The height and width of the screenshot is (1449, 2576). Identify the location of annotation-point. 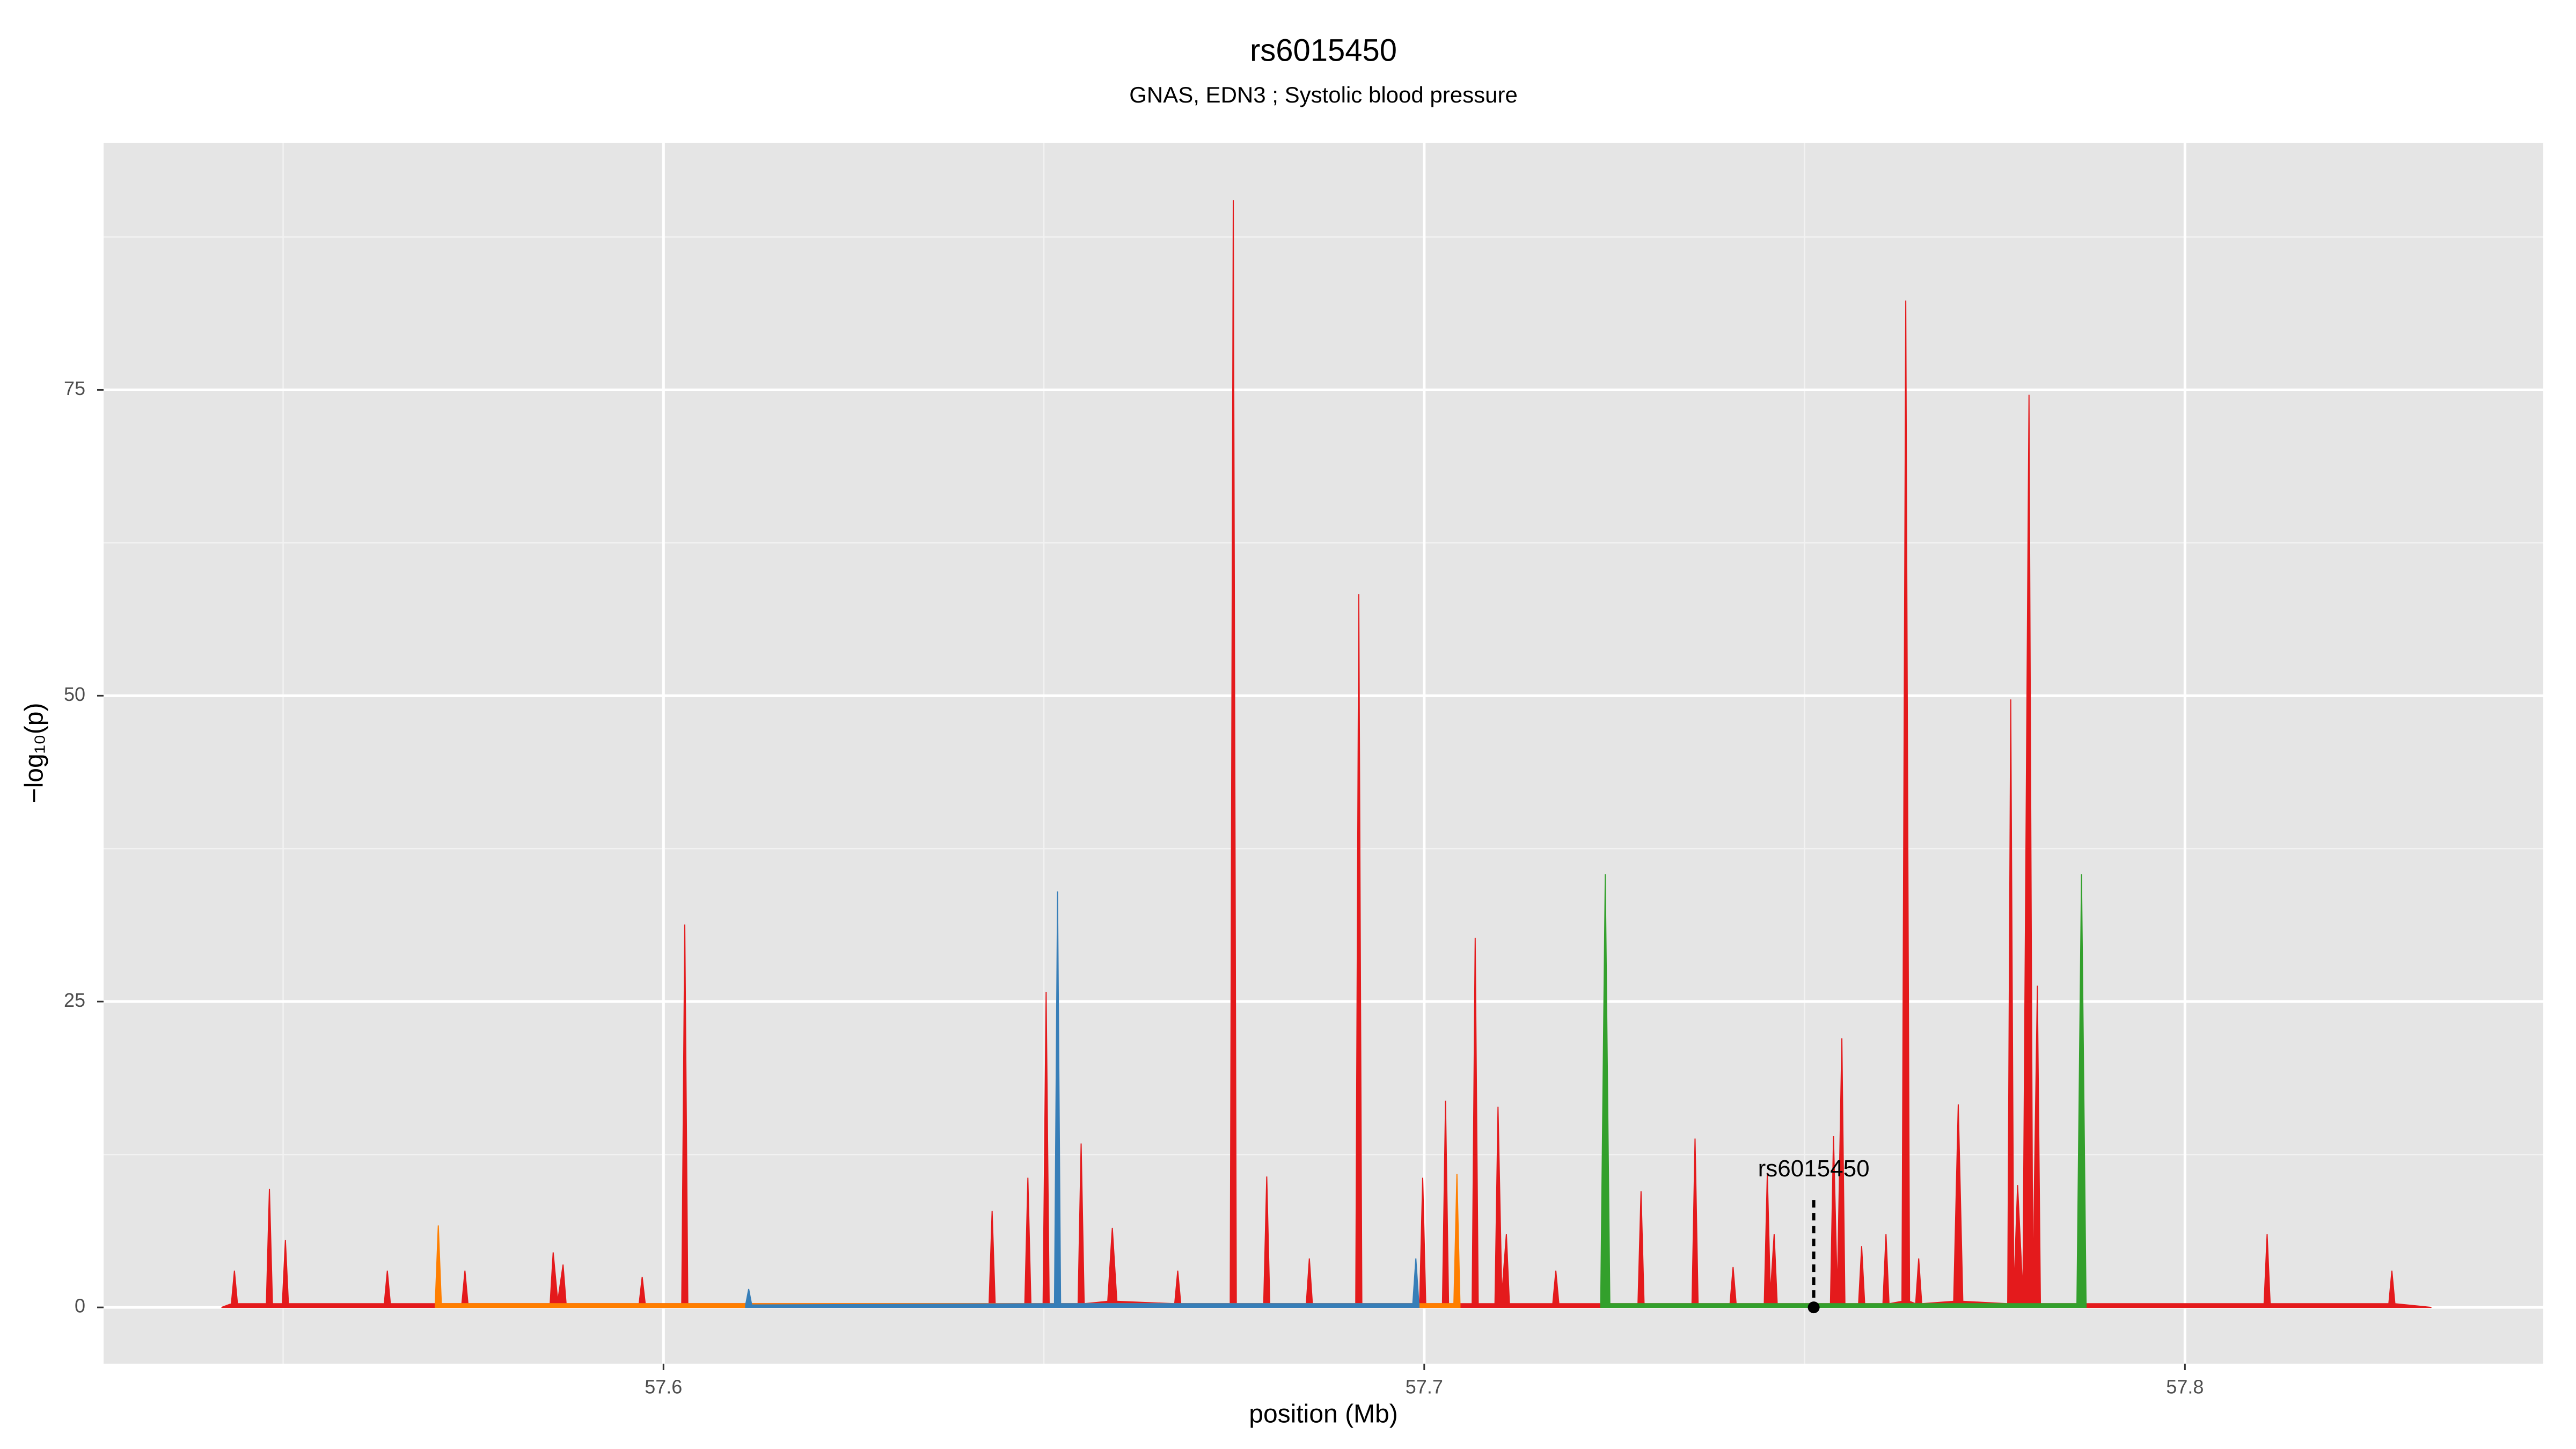
(1813, 1307).